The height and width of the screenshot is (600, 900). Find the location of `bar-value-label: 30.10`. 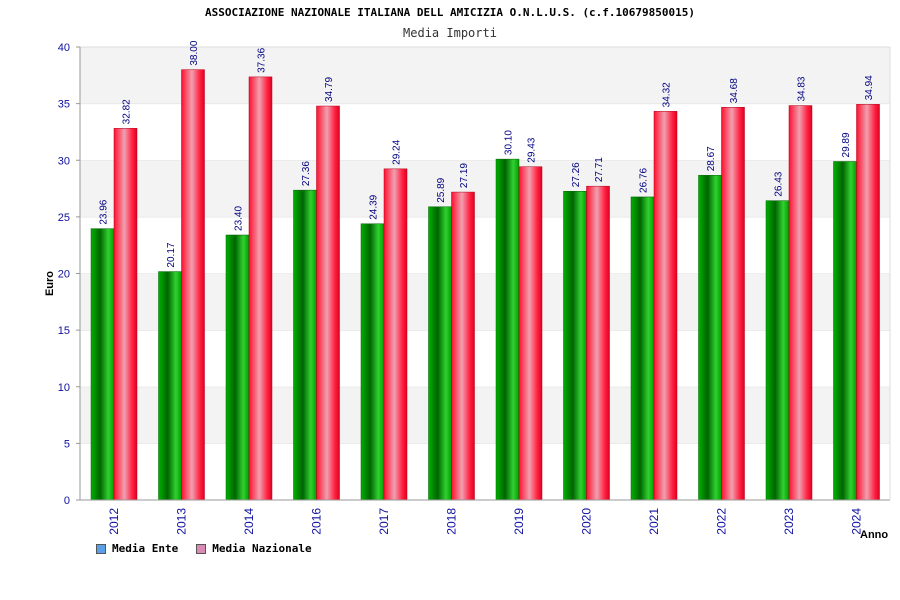

bar-value-label: 30.10 is located at coordinates (509, 142).